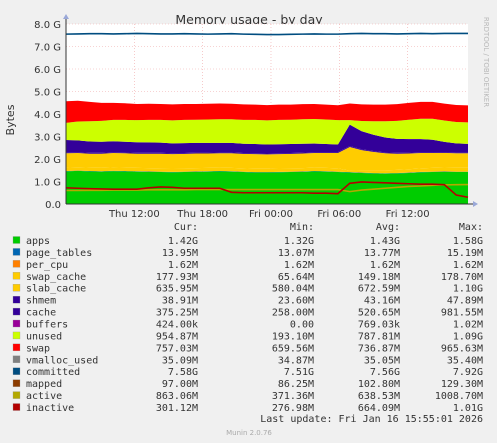 The height and width of the screenshot is (443, 497). Describe the element at coordinates (249, 433) in the screenshot. I see `munin-footer: Munin 2.0.76` at that location.